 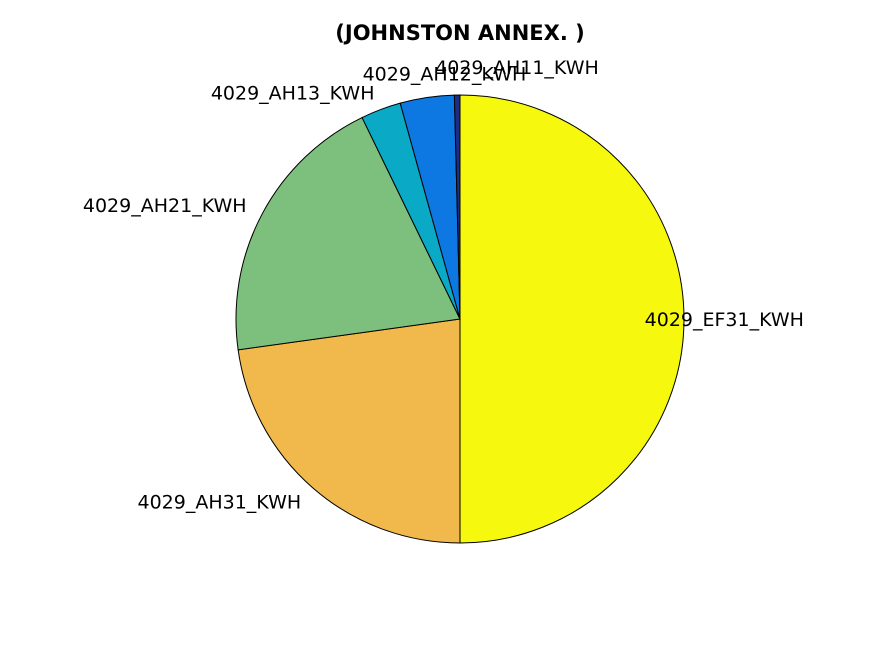 I want to click on chart-title: (JOHNSTON ANNEX. ), so click(x=459, y=33).